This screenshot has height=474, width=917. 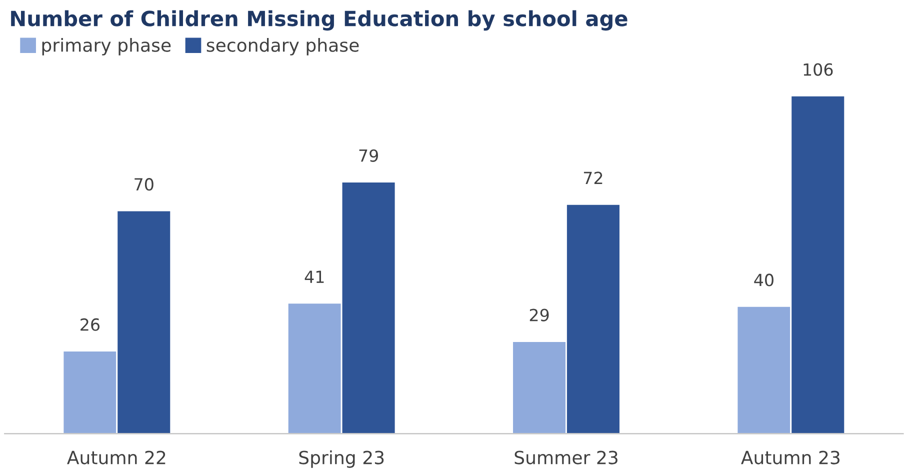 I want to click on chart-title: Number of Children Missing Education by school age, so click(x=319, y=20).